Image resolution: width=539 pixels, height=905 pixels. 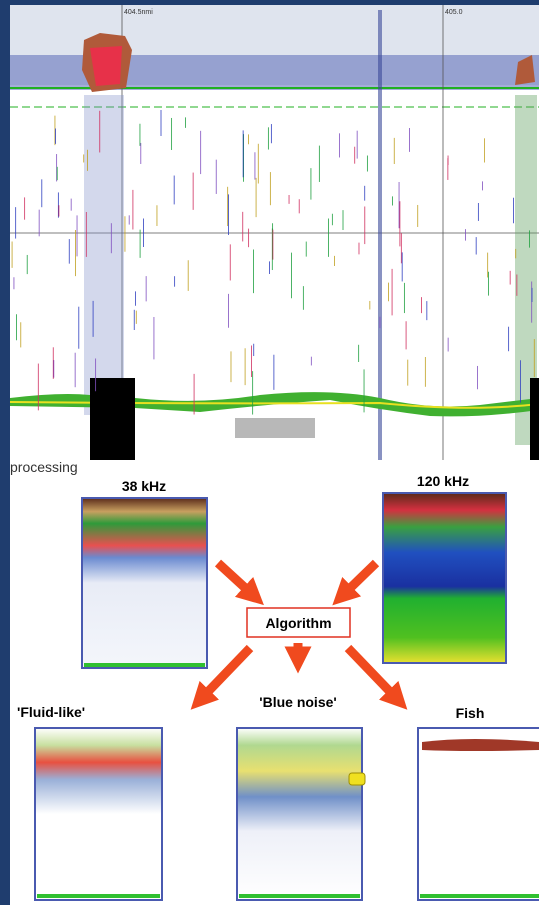 What do you see at coordinates (454, 12) in the screenshot?
I see `distance-label: 405.0` at bounding box center [454, 12].